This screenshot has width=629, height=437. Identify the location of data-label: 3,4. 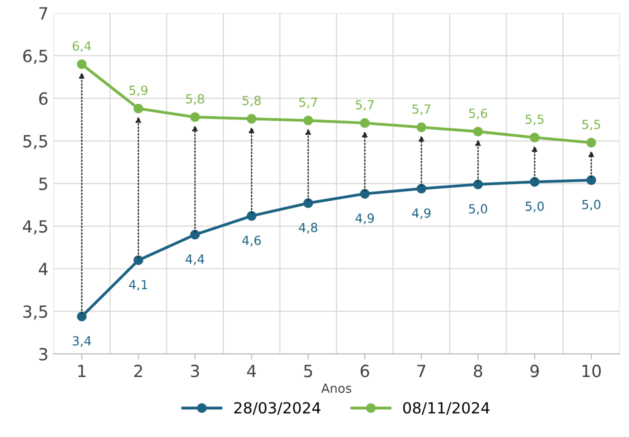
(82, 341).